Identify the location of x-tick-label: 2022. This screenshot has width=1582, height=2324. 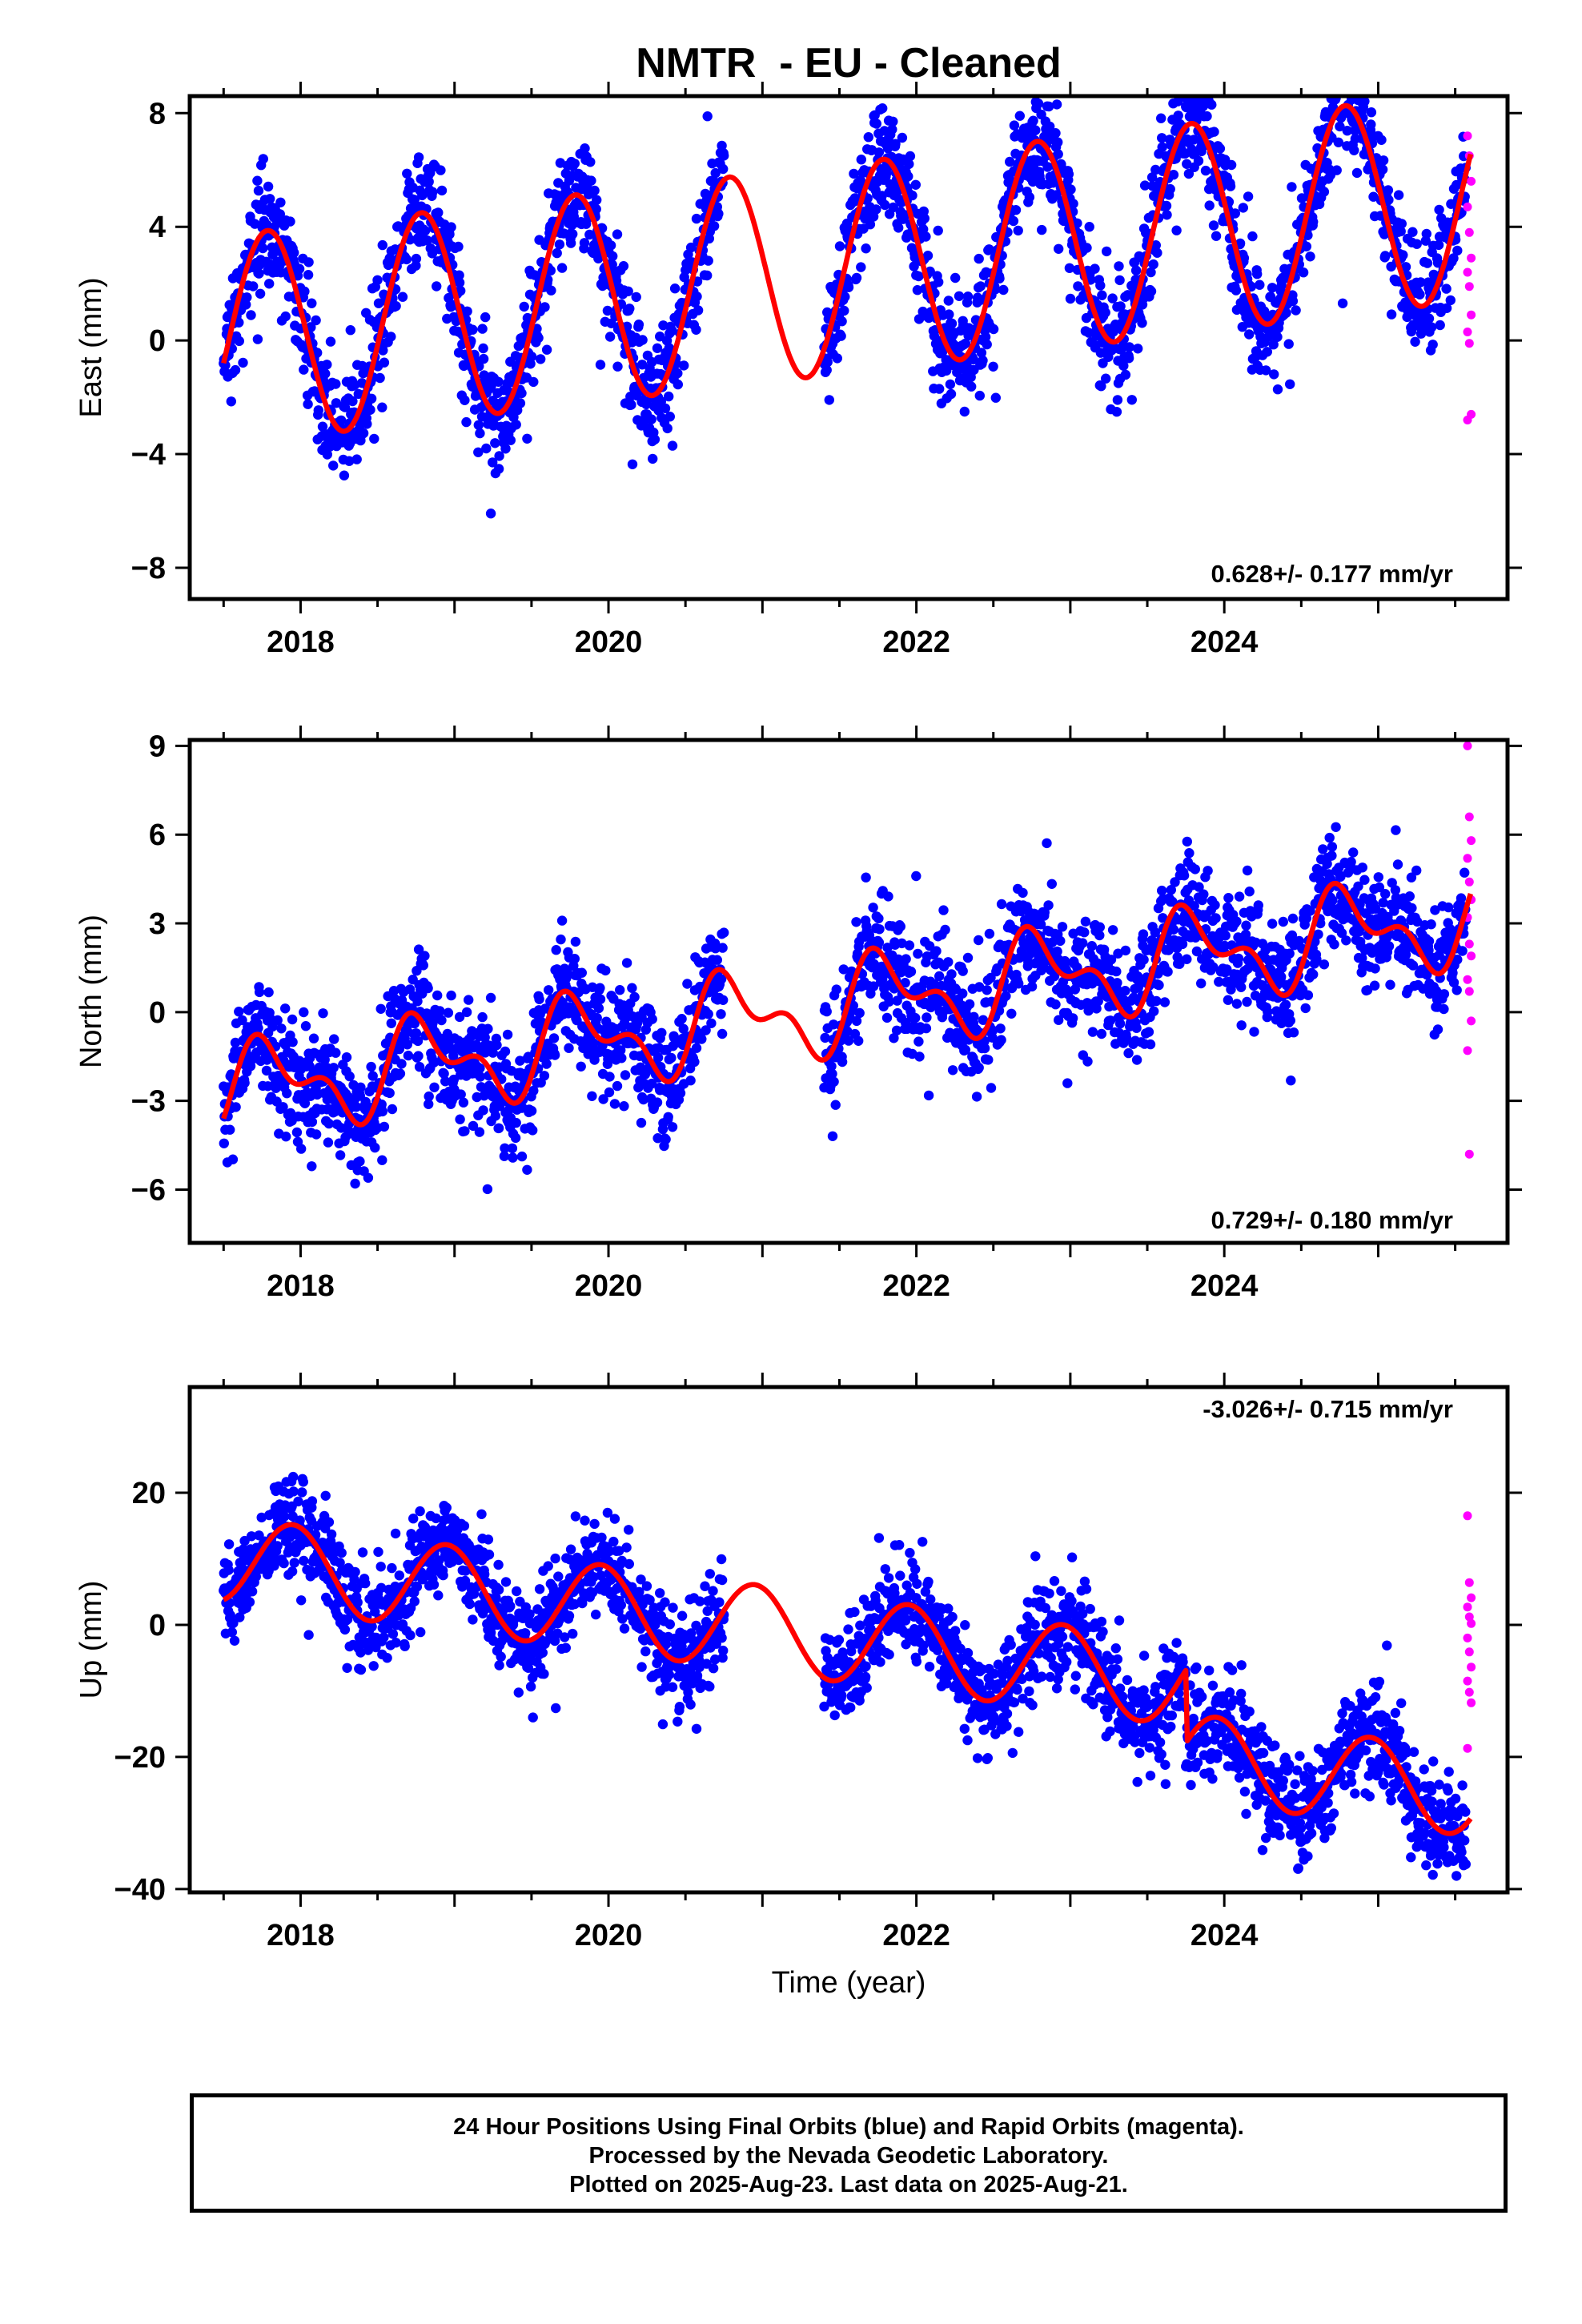
(916, 642).